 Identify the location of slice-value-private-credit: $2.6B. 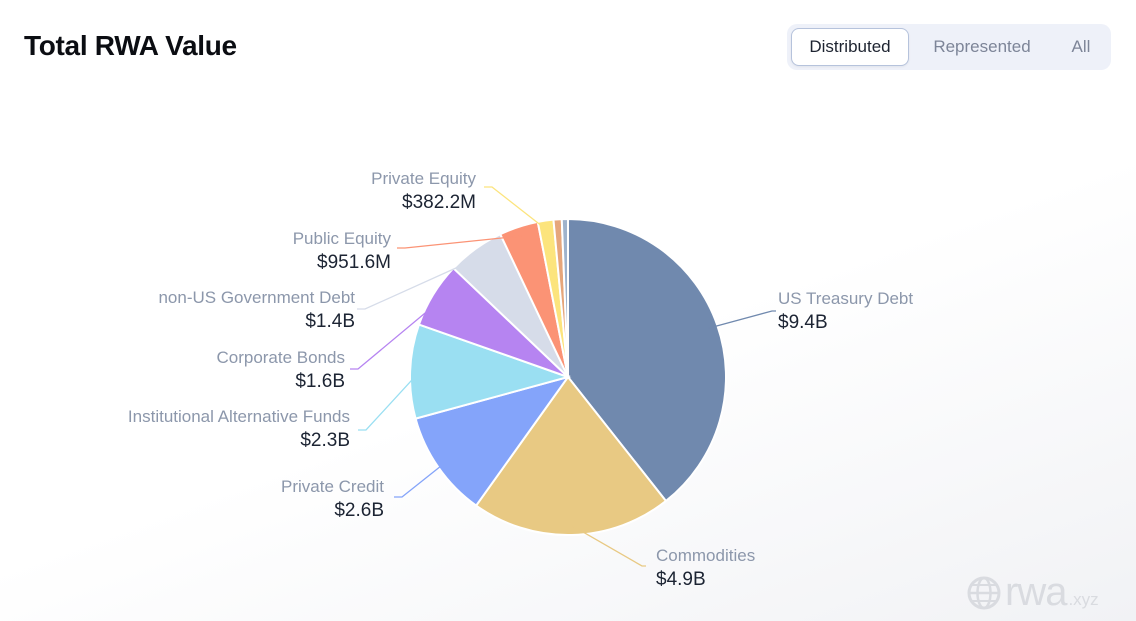
(359, 510).